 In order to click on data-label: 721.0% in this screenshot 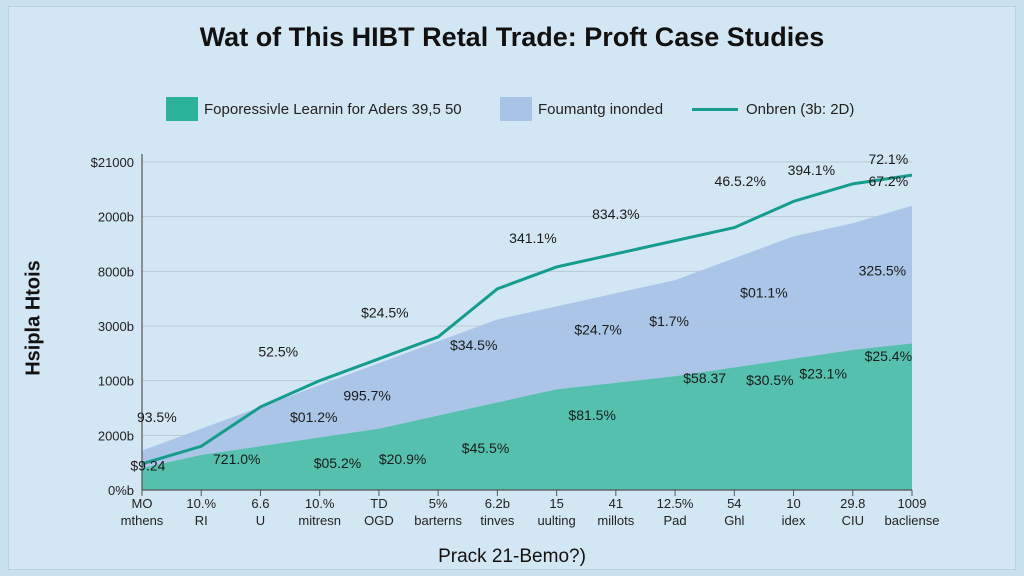, I will do `click(236, 459)`.